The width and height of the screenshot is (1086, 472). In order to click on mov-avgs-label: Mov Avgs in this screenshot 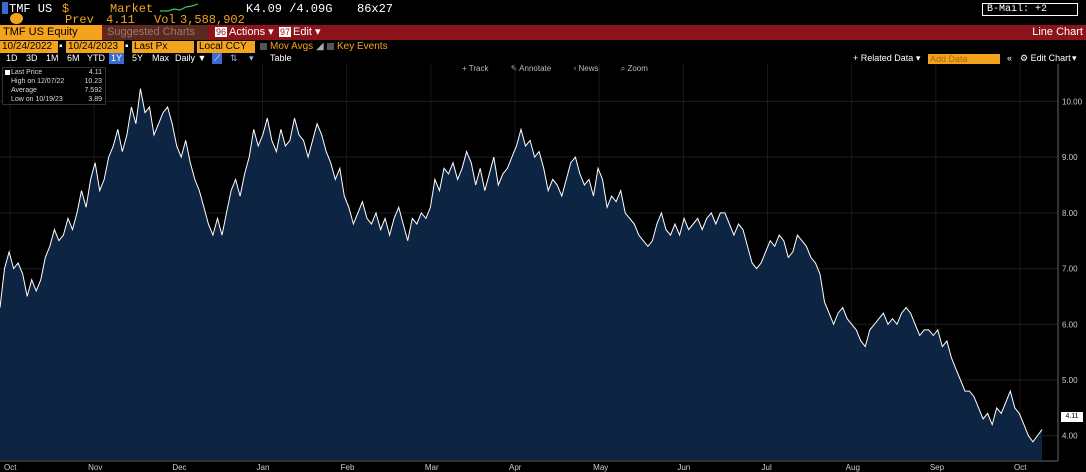, I will do `click(292, 46)`.